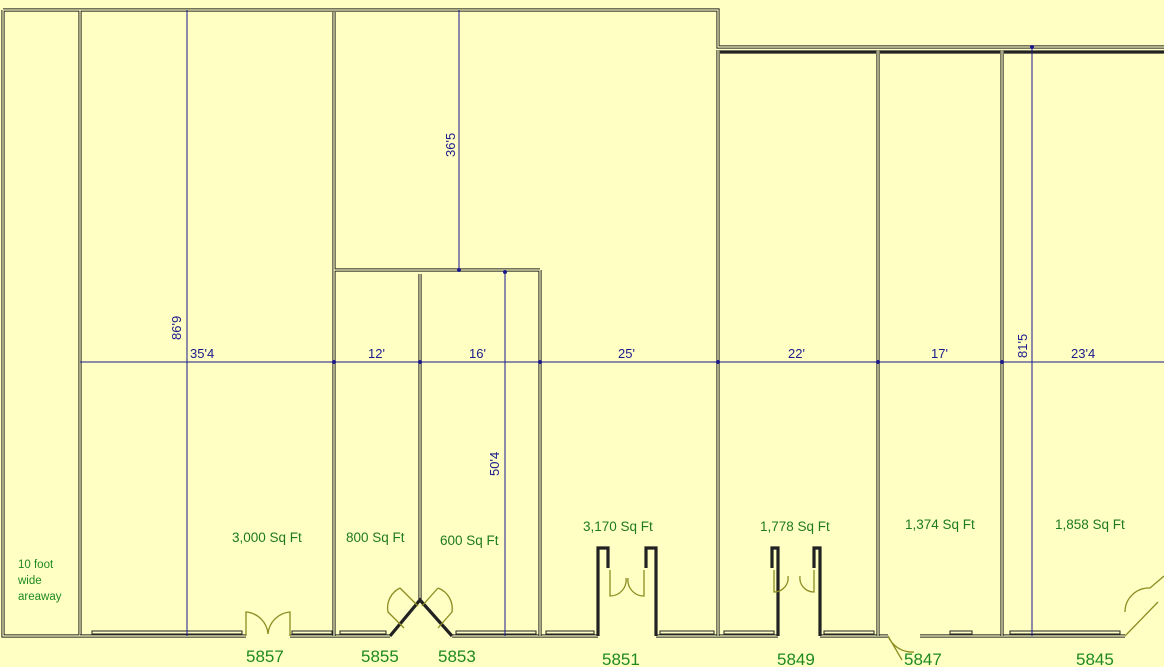 This screenshot has width=1164, height=667. I want to click on dim-5855-width: 12', so click(376, 353).